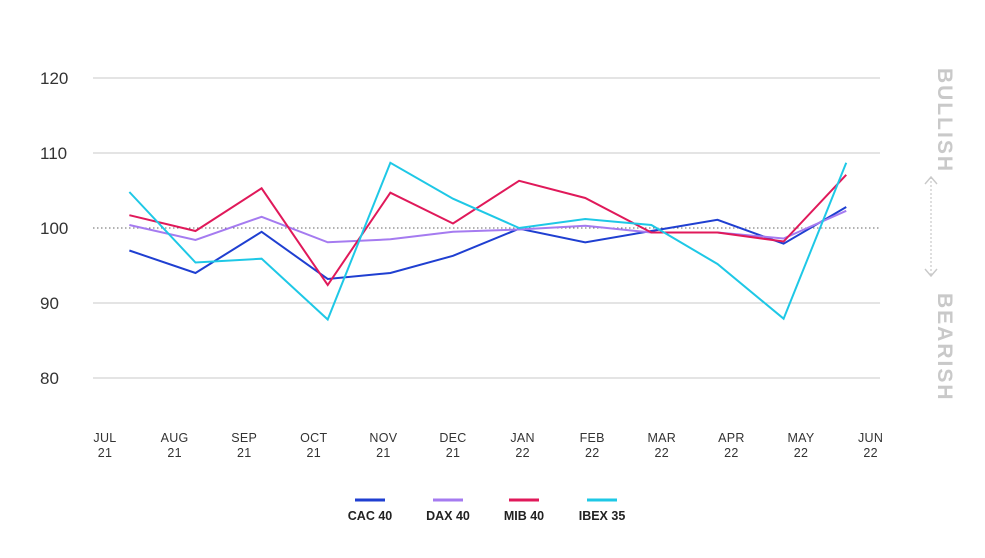 Image resolution: width=985 pixels, height=558 pixels. What do you see at coordinates (370, 516) in the screenshot?
I see `legend-label: CAC 40` at bounding box center [370, 516].